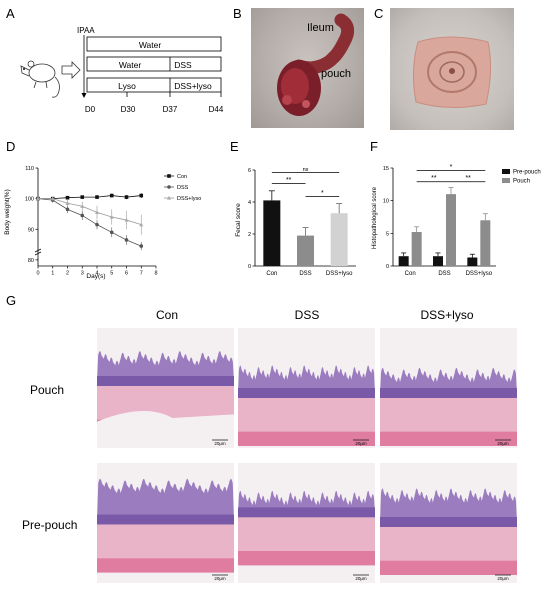  Describe the element at coordinates (216, 109) in the screenshot. I see `timepoint-d44: D44` at that location.